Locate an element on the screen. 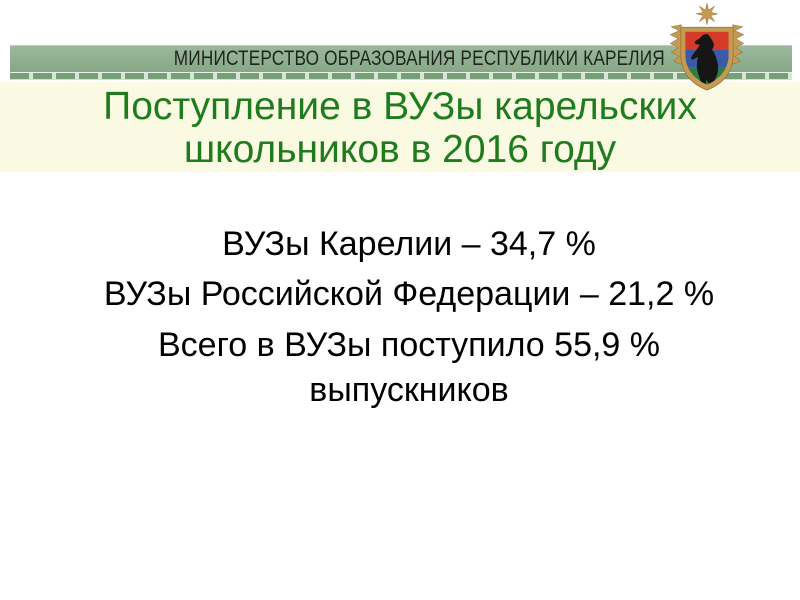 The width and height of the screenshot is (800, 600). stat-karelia-universities: ВУЗы Карелии – 34,7 % is located at coordinates (409, 244).